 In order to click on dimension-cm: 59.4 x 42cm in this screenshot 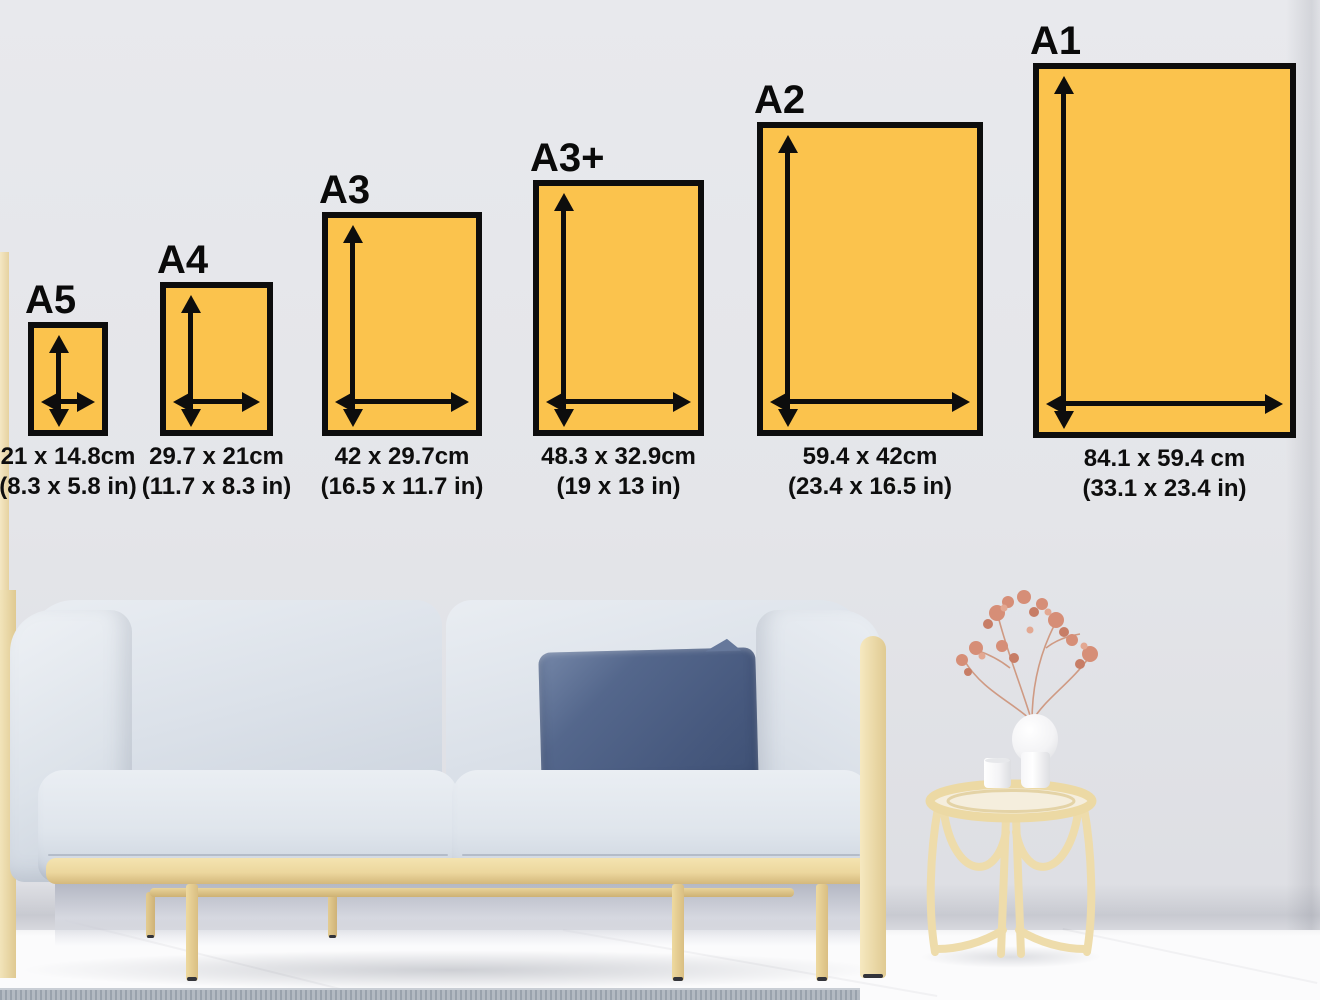, I will do `click(870, 456)`.